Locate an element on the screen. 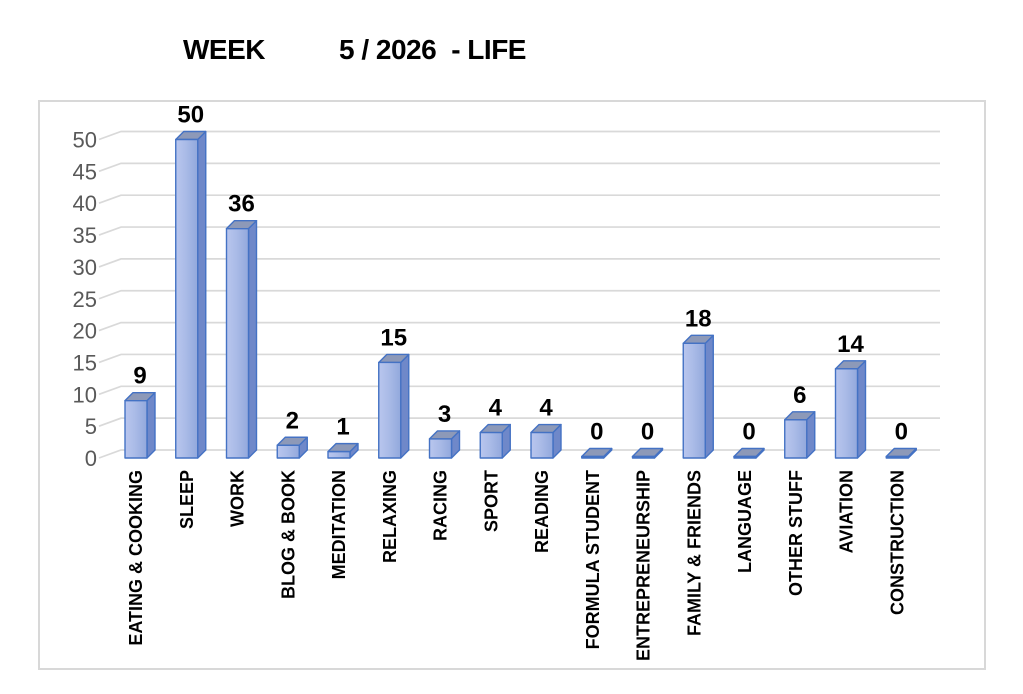 This screenshot has width=1023, height=694. value-label-relaxing: 15 is located at coordinates (393, 337).